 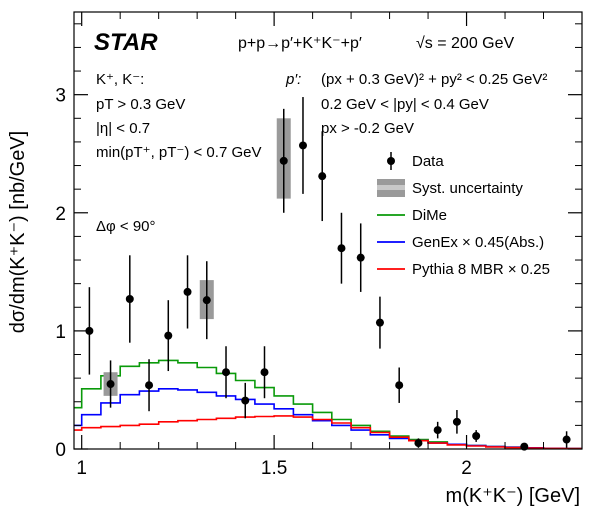 What do you see at coordinates (434, 79) in the screenshot?
I see `cut-proton-1: (px + 0.3 GeV)² + py² < 0.25 GeV²` at bounding box center [434, 79].